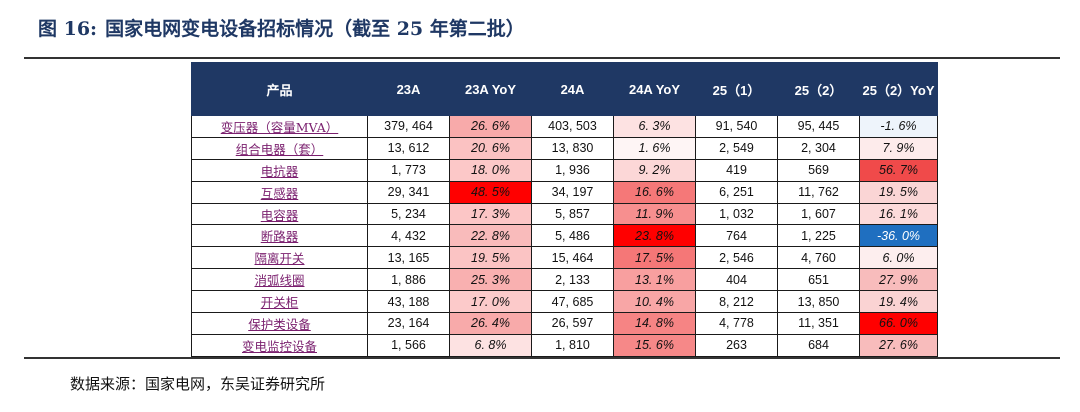  What do you see at coordinates (818, 323) in the screenshot?
I see `value-25-2: 11, 351` at bounding box center [818, 323].